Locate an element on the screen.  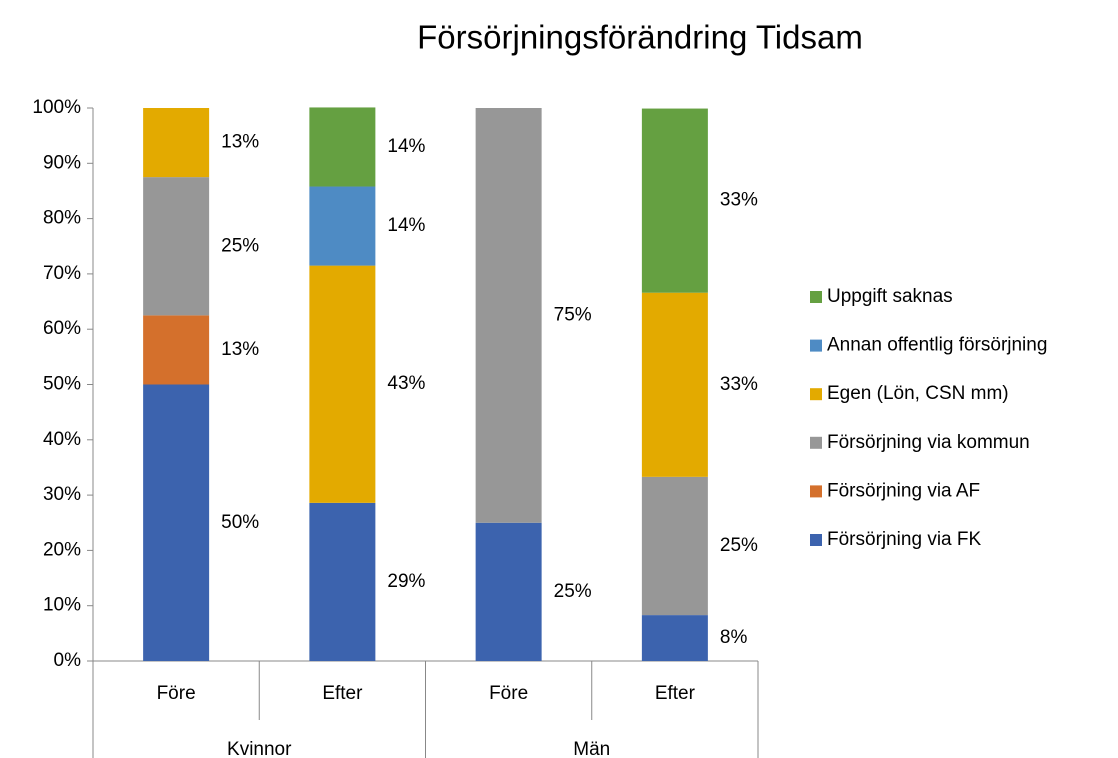
legend-label: Försörjning via kommun is located at coordinates (928, 442).